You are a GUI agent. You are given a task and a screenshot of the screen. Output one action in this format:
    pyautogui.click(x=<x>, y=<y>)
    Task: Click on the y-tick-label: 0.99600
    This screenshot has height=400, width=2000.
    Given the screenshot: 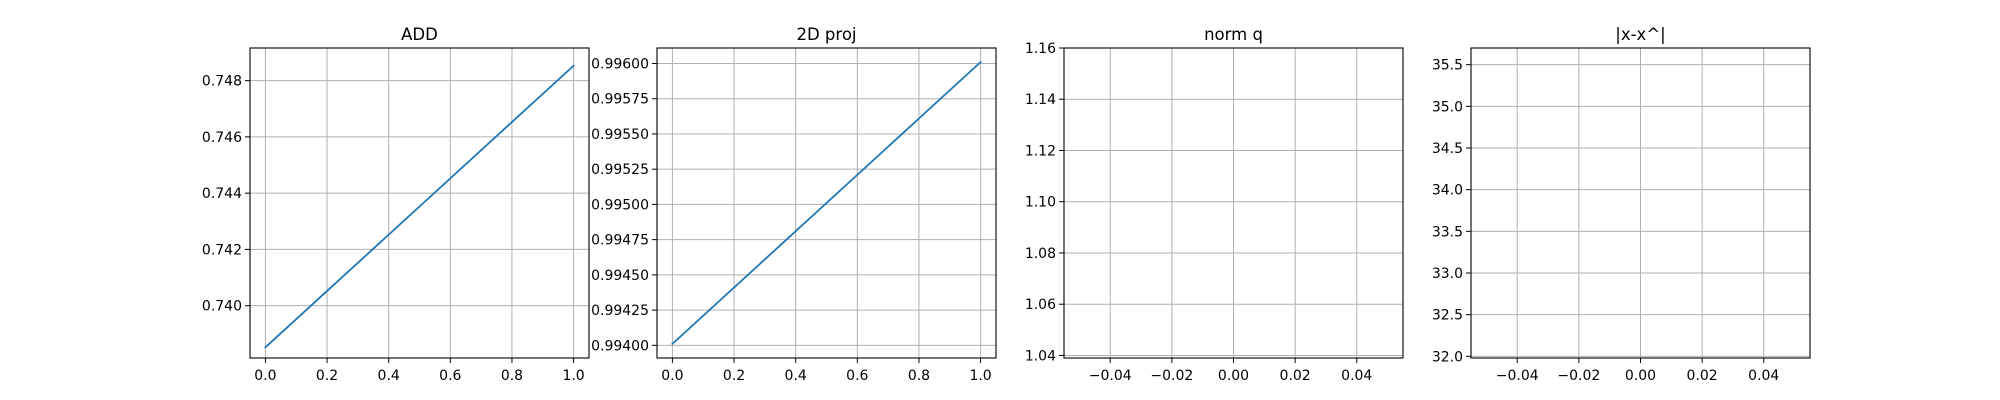 What is the action you would take?
    pyautogui.click(x=620, y=65)
    